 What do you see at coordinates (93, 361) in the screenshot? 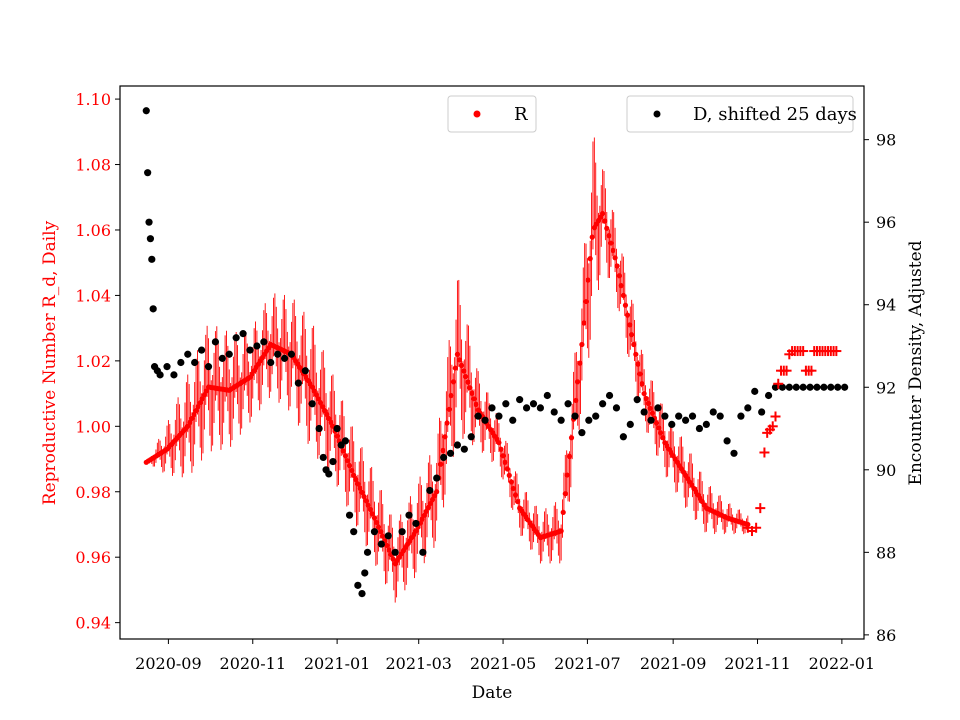
I see `y-left-tick-label: 1.02` at bounding box center [93, 361].